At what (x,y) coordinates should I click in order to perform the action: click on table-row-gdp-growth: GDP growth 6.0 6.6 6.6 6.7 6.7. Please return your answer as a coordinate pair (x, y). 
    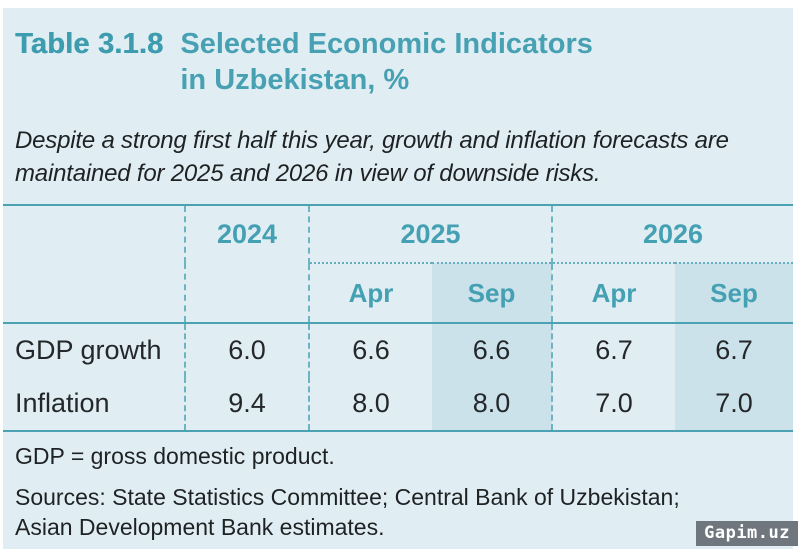
    Looking at the image, I should click on (398, 350).